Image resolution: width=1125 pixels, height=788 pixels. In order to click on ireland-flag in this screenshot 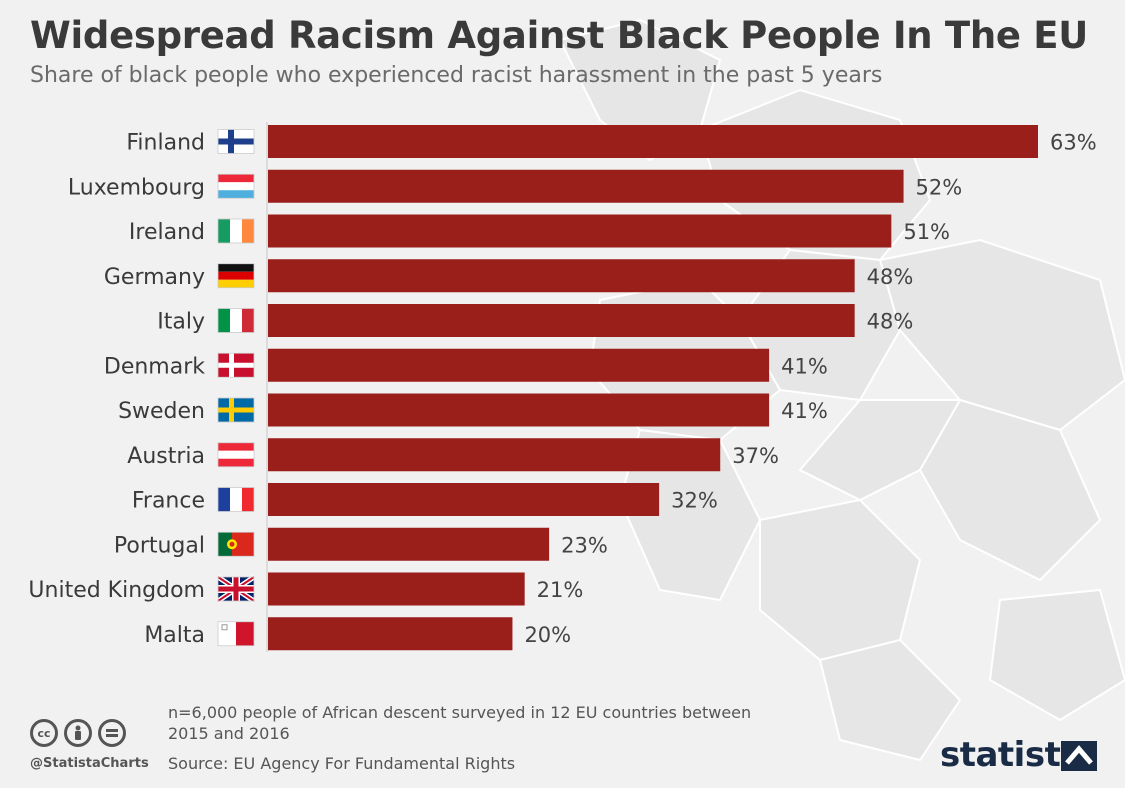, I will do `click(236, 231)`.